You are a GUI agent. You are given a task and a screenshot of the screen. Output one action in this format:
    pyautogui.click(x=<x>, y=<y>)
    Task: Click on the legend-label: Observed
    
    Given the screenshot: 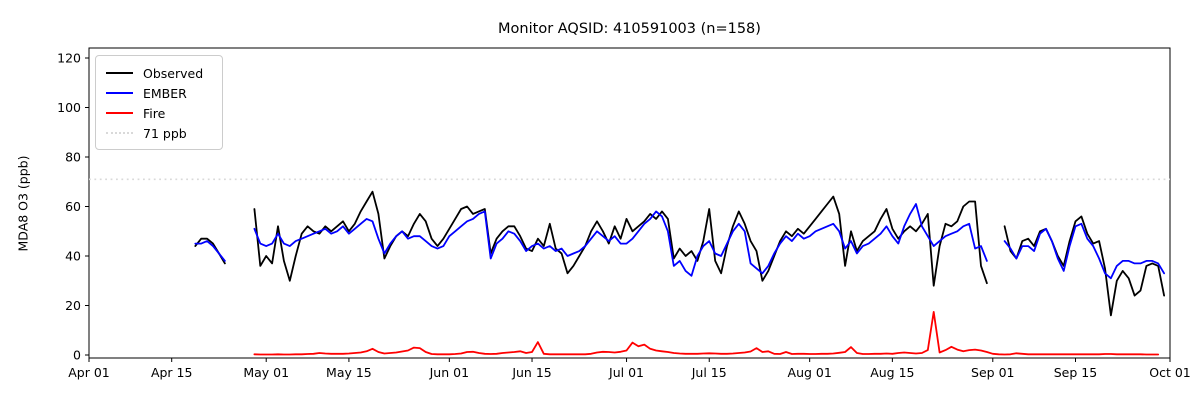 What is the action you would take?
    pyautogui.click(x=173, y=73)
    